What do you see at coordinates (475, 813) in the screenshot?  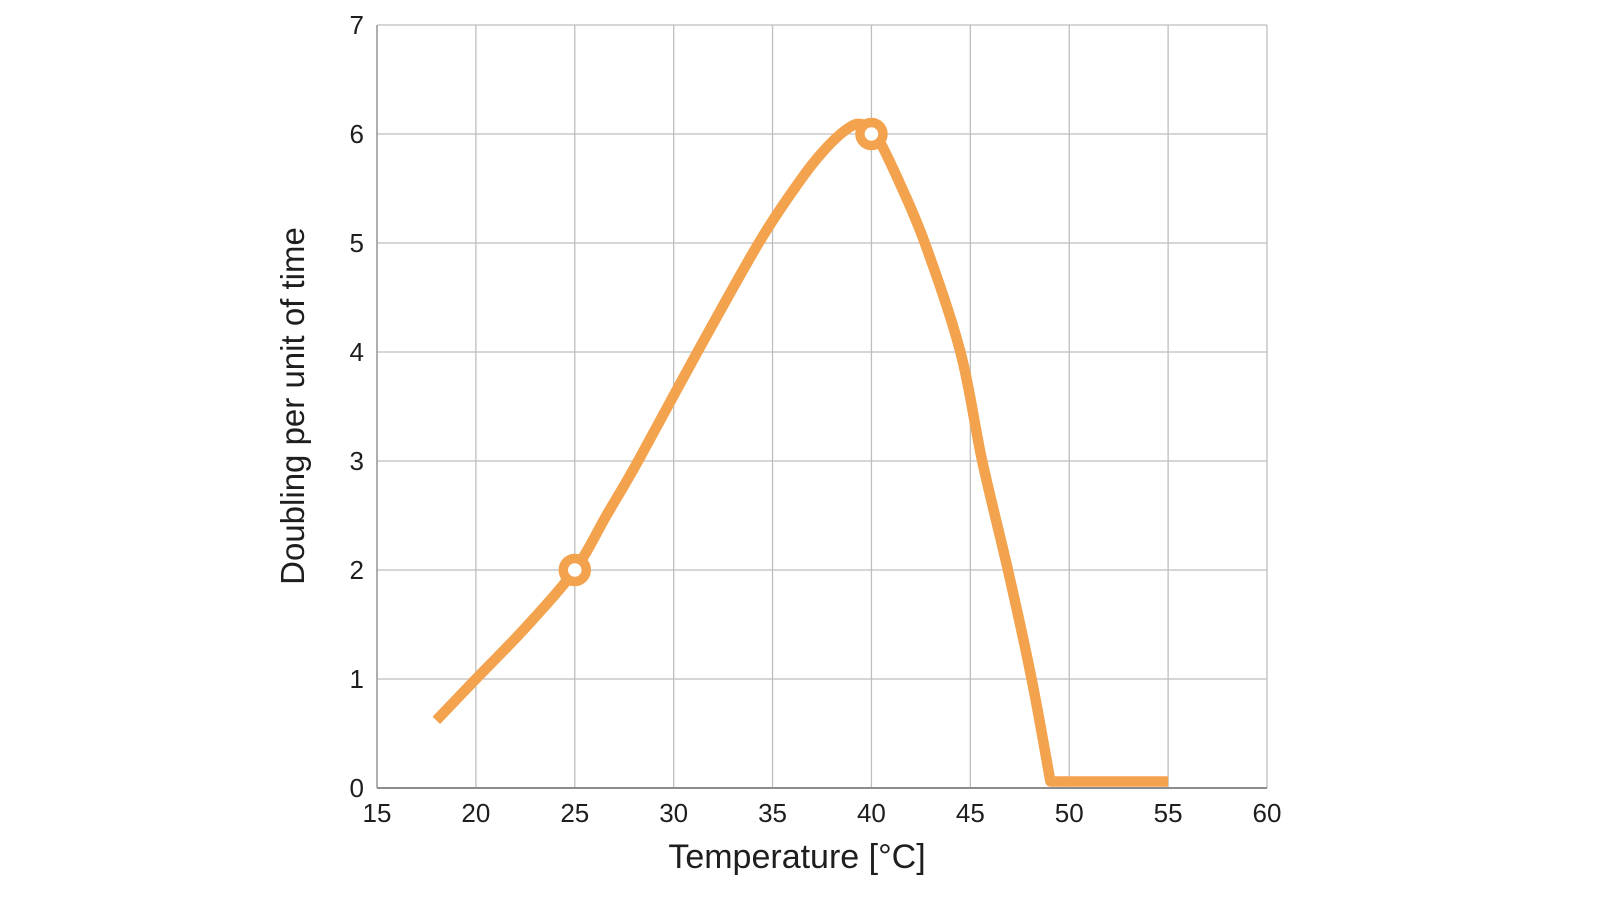 I see `x-tick-label: 20` at bounding box center [475, 813].